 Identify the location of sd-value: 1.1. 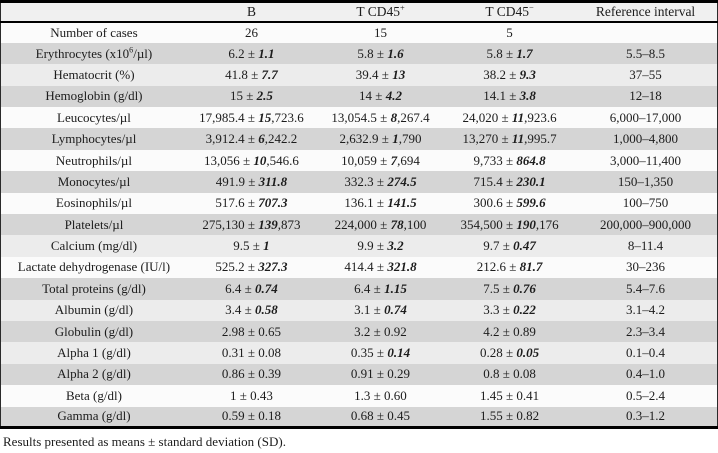
(266, 53).